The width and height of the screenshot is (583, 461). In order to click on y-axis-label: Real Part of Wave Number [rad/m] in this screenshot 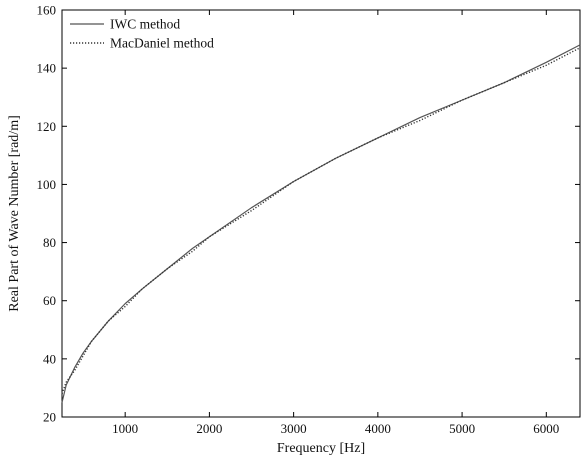, I will do `click(14, 213)`.